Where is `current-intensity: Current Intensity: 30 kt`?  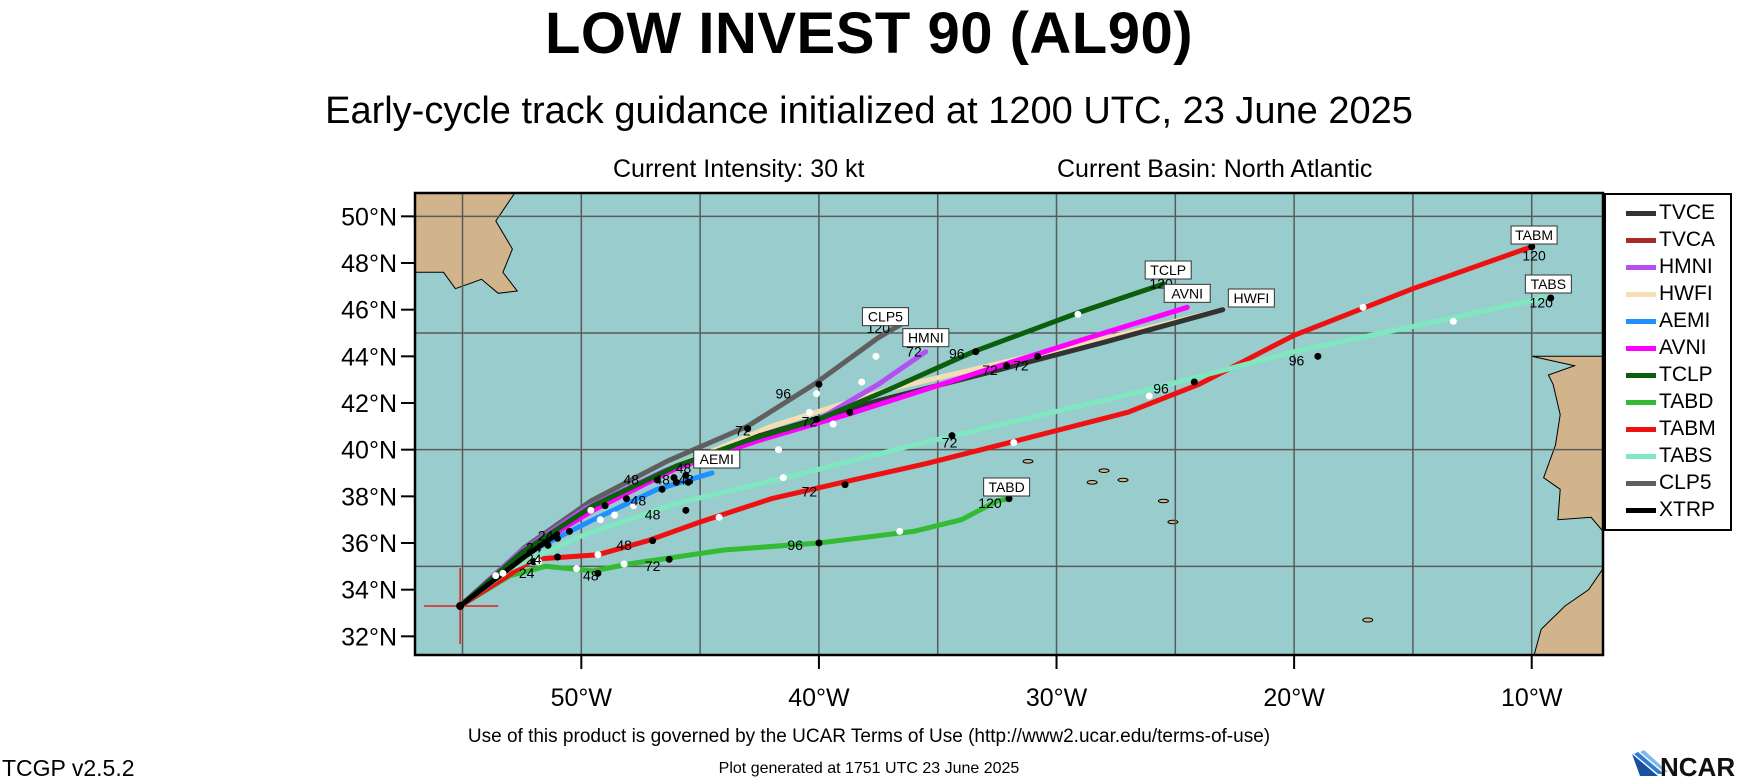
current-intensity: Current Intensity: 30 kt is located at coordinates (739, 169).